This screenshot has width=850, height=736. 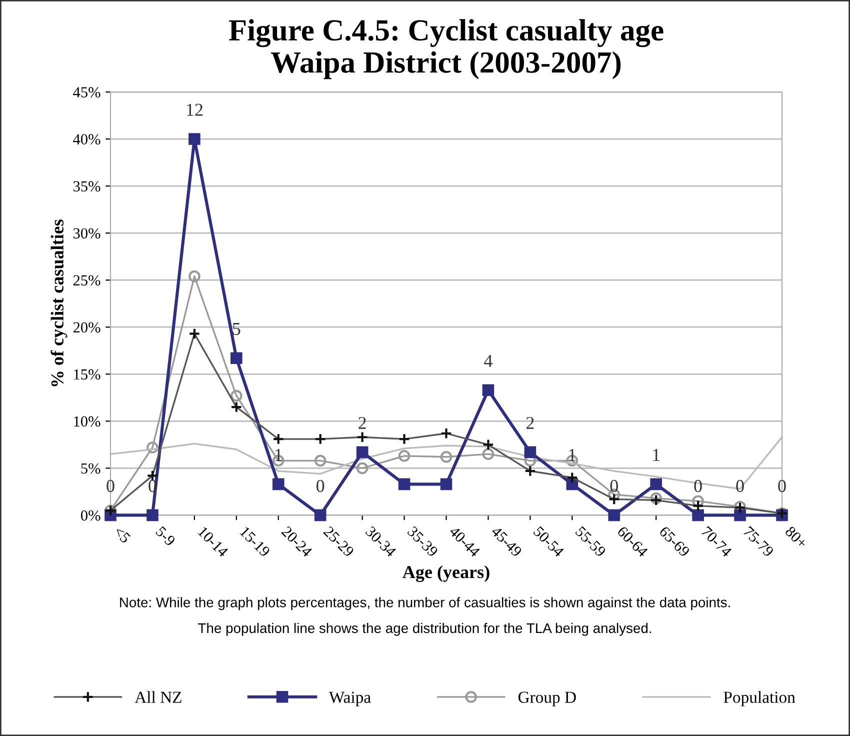 I want to click on legend-label: Waipa, so click(x=349, y=699).